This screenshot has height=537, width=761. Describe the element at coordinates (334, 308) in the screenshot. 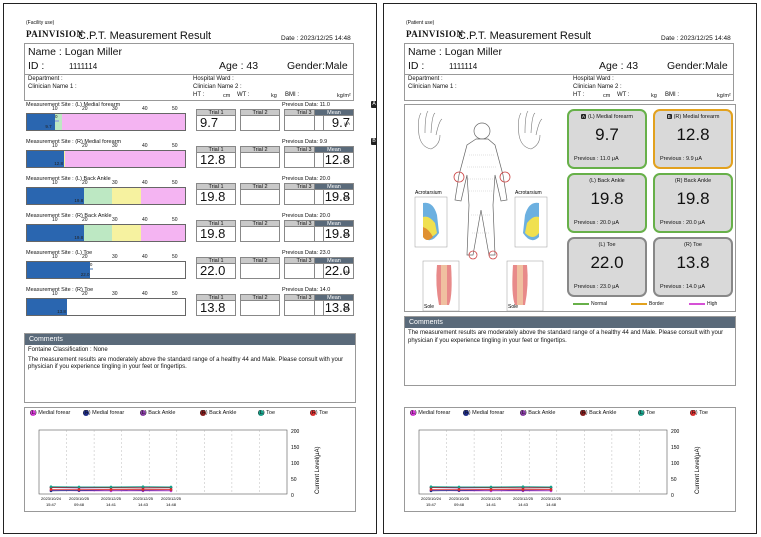

I see `mean-value: 13.8 μA` at that location.